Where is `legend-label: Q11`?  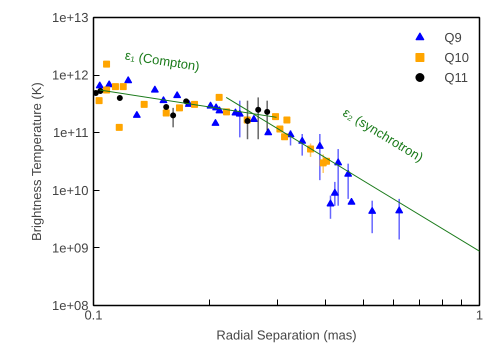
legend-label: Q11 is located at coordinates (456, 77).